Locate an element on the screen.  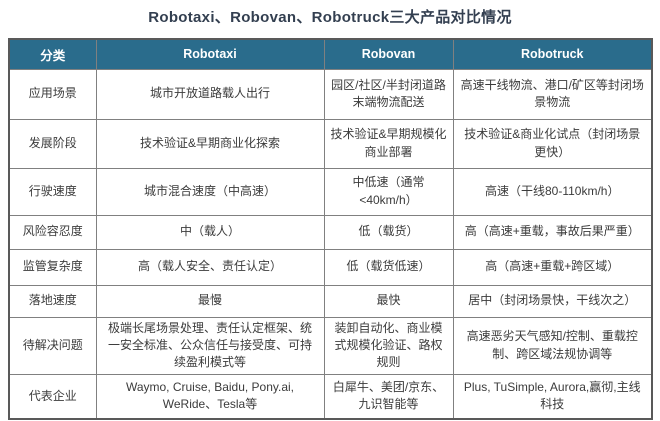
robovan-cell: 最快 is located at coordinates (388, 301).